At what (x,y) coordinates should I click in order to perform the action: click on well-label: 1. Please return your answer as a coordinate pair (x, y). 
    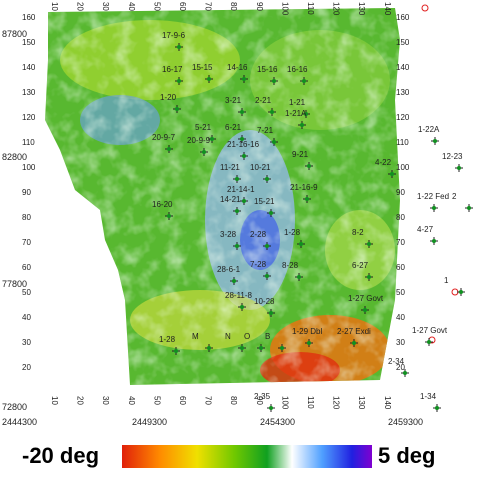
    Looking at the image, I should click on (446, 280).